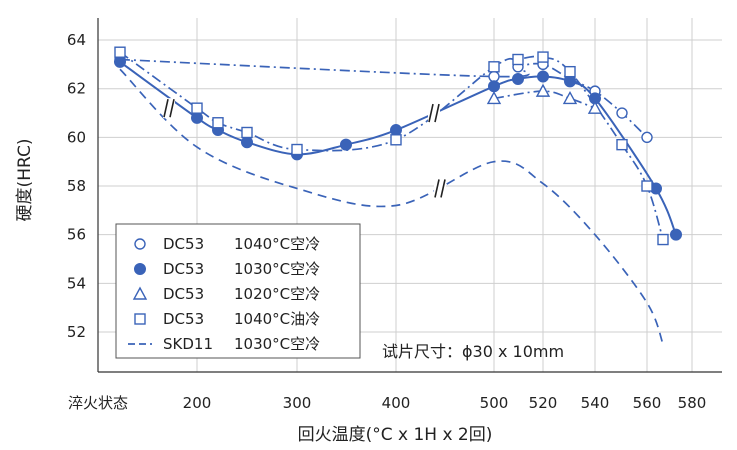 The height and width of the screenshot is (450, 737). I want to click on legend-condition: 1040°C空冷, so click(277, 244).